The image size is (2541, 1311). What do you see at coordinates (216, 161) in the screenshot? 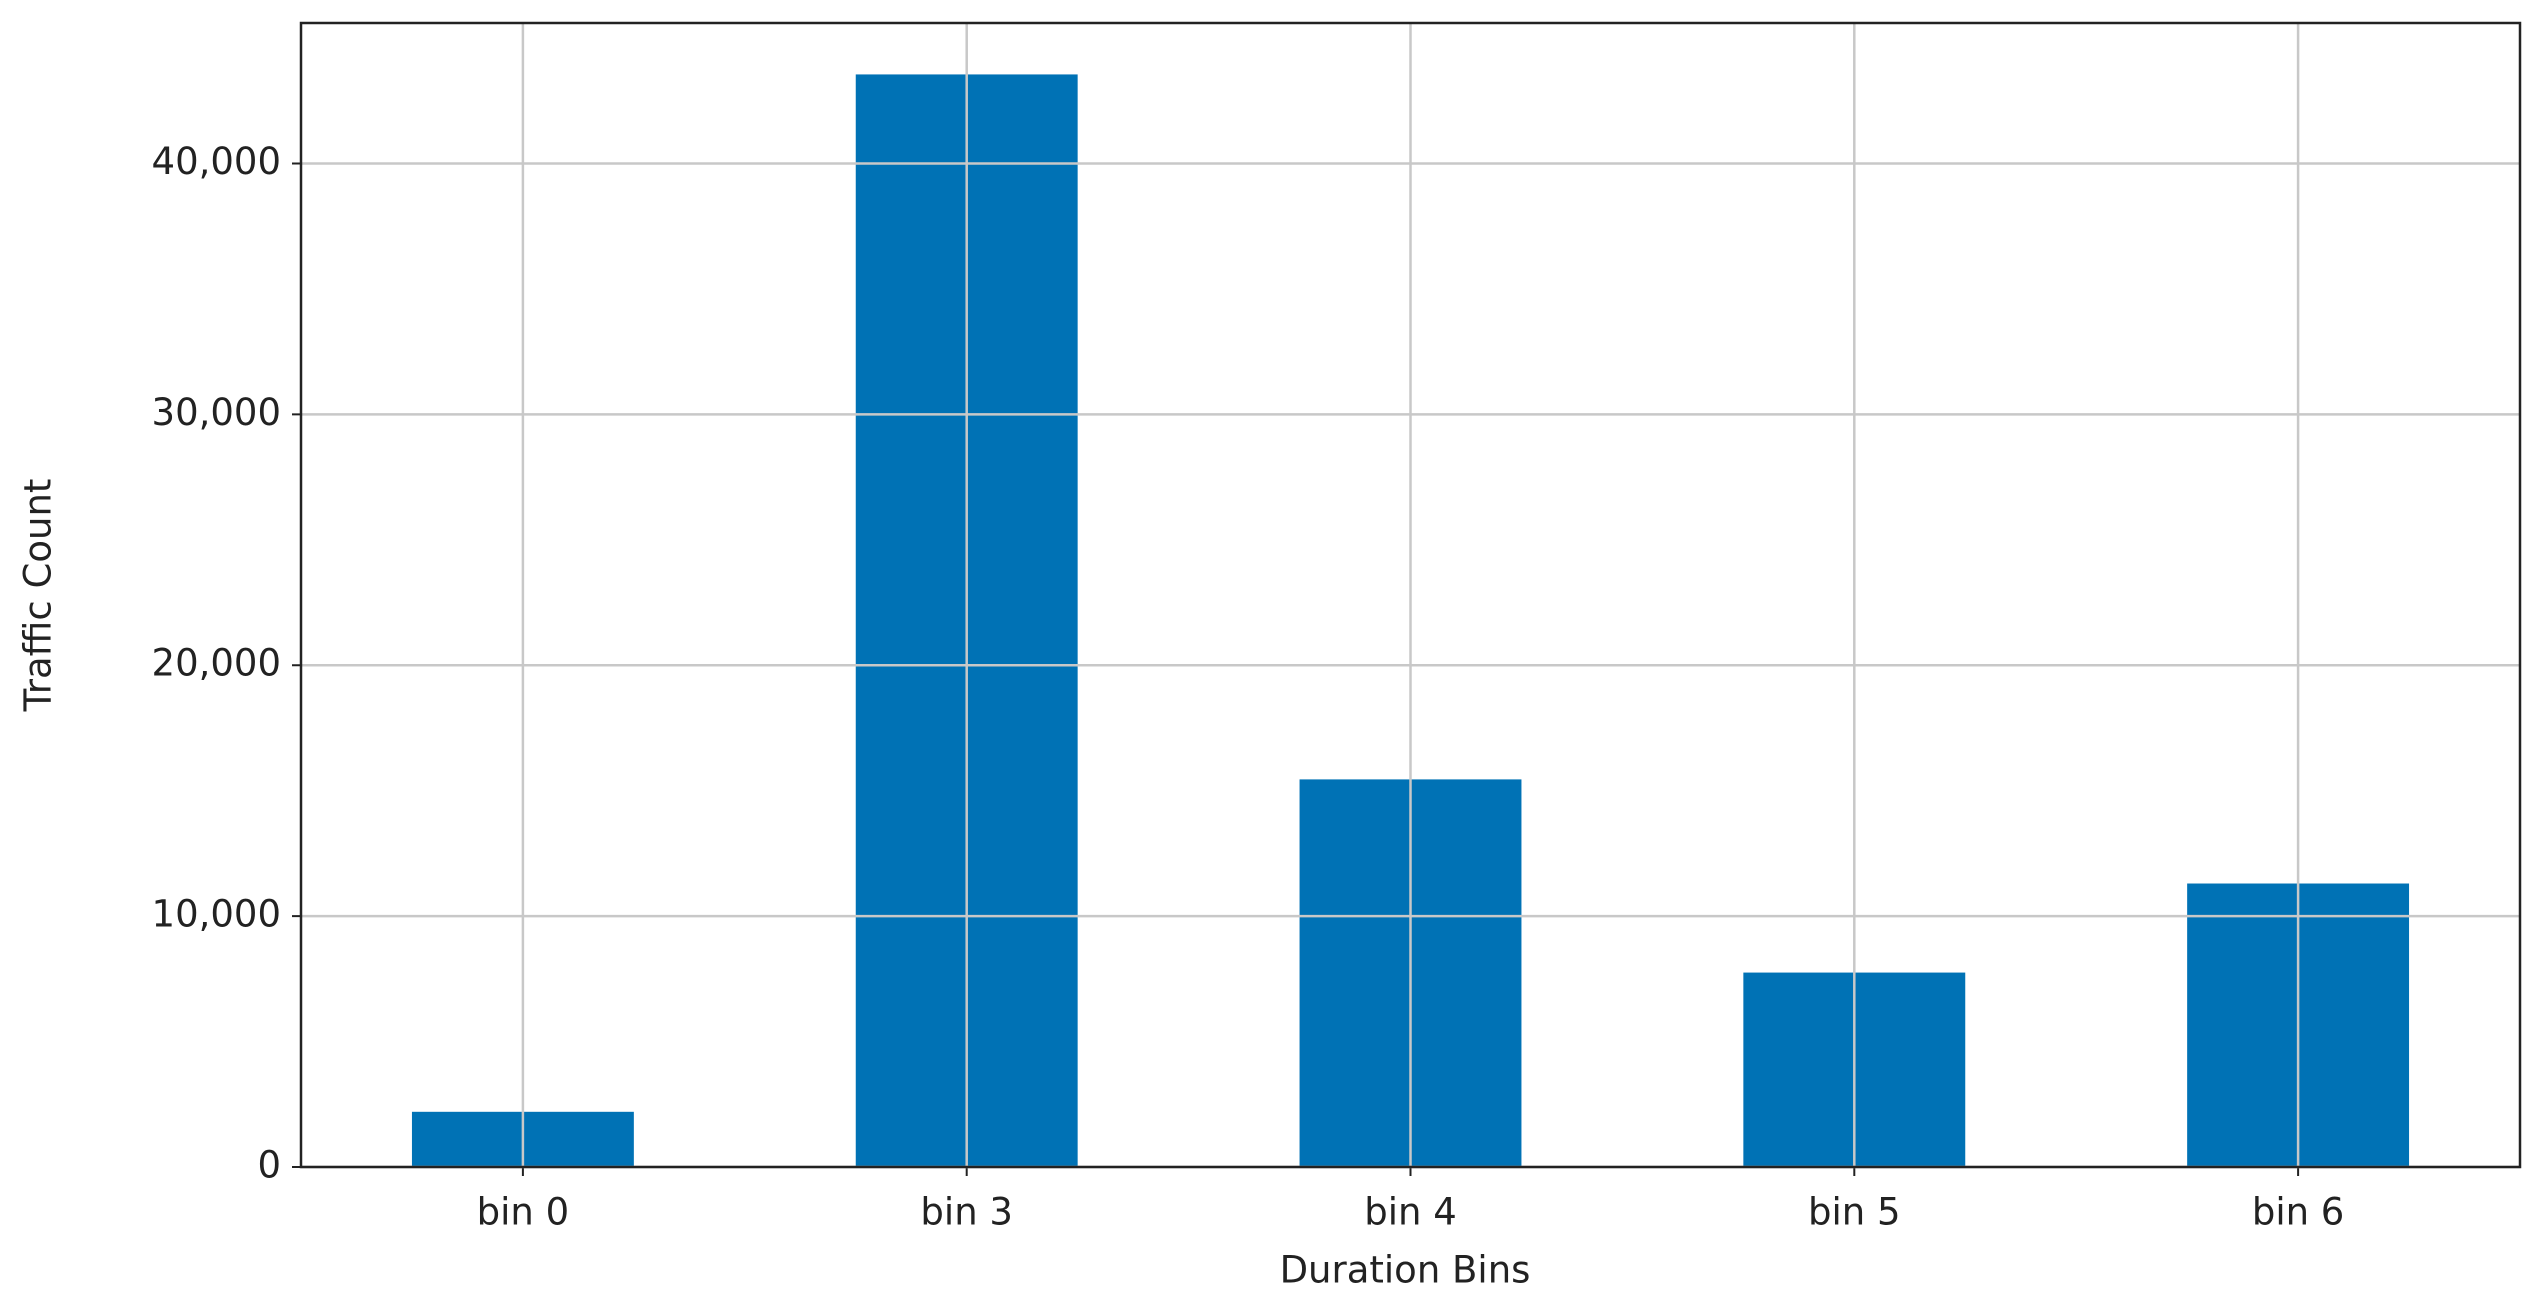
I see `y-tick-label: 40,000` at bounding box center [216, 161].